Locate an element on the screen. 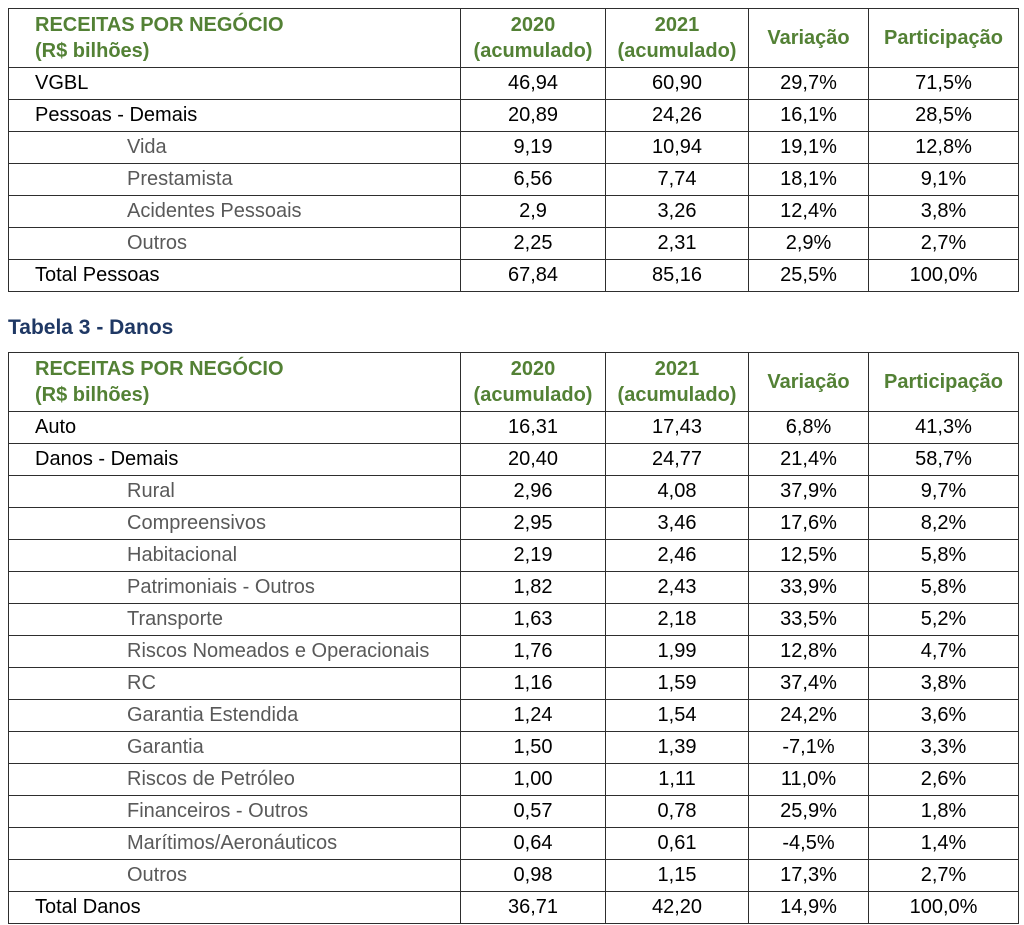  value-2021: 2,46 is located at coordinates (677, 555).